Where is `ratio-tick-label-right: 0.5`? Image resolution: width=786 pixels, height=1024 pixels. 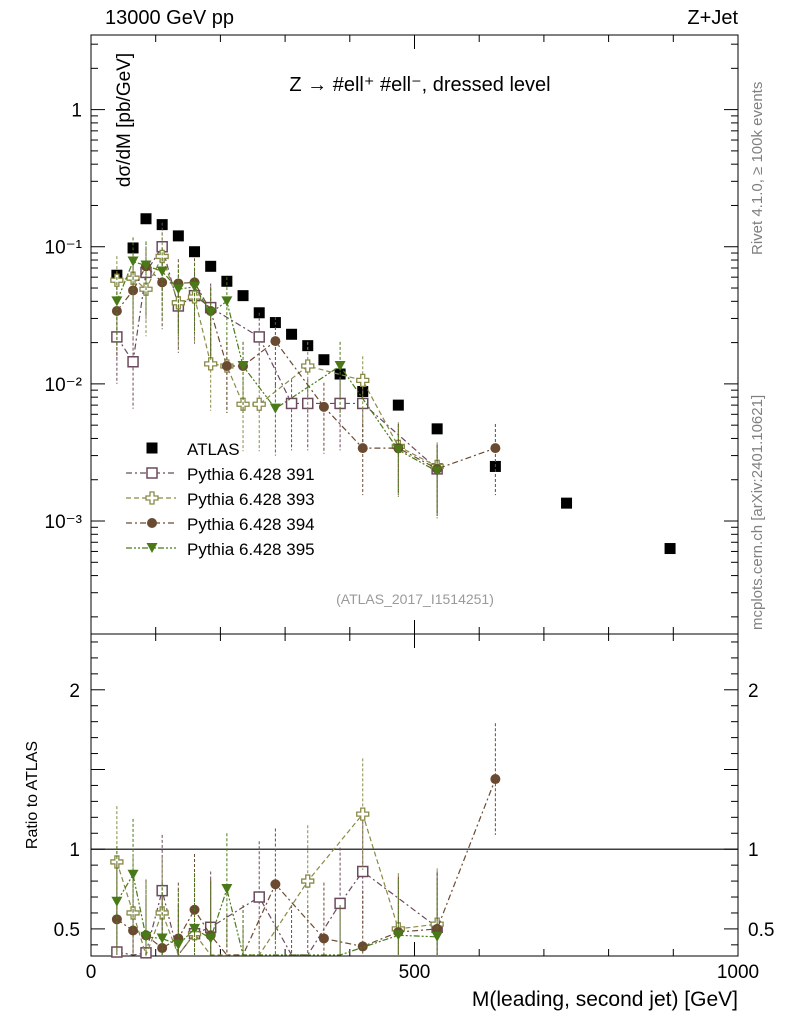
ratio-tick-label-right: 0.5 is located at coordinates (761, 930).